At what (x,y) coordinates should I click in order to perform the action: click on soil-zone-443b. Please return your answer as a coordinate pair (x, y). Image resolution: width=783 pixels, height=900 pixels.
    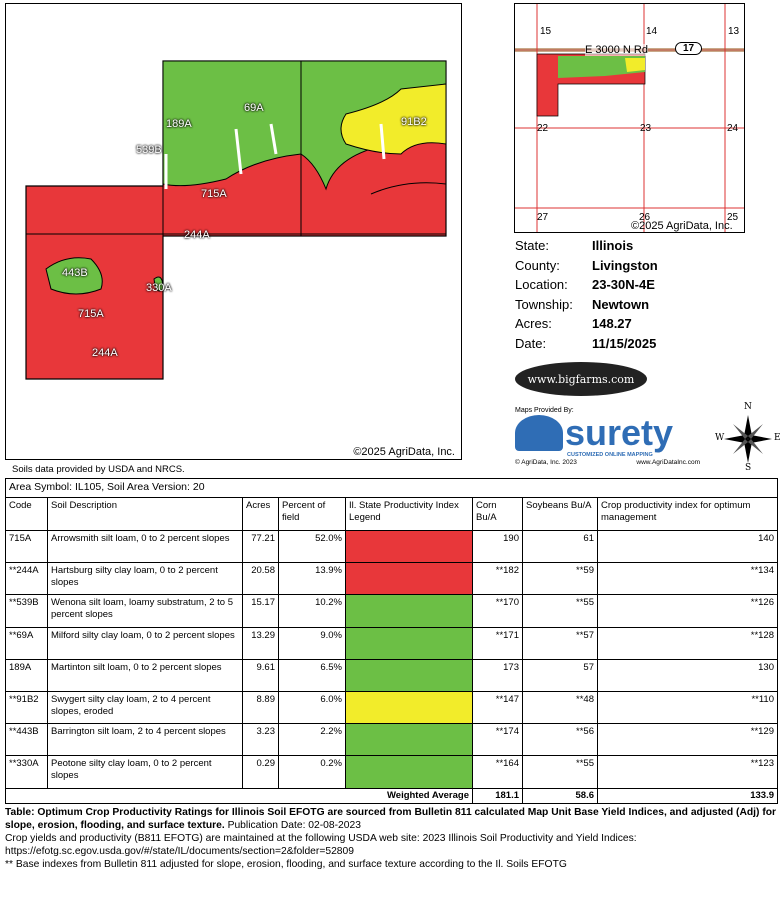
    Looking at the image, I should click on (74, 276).